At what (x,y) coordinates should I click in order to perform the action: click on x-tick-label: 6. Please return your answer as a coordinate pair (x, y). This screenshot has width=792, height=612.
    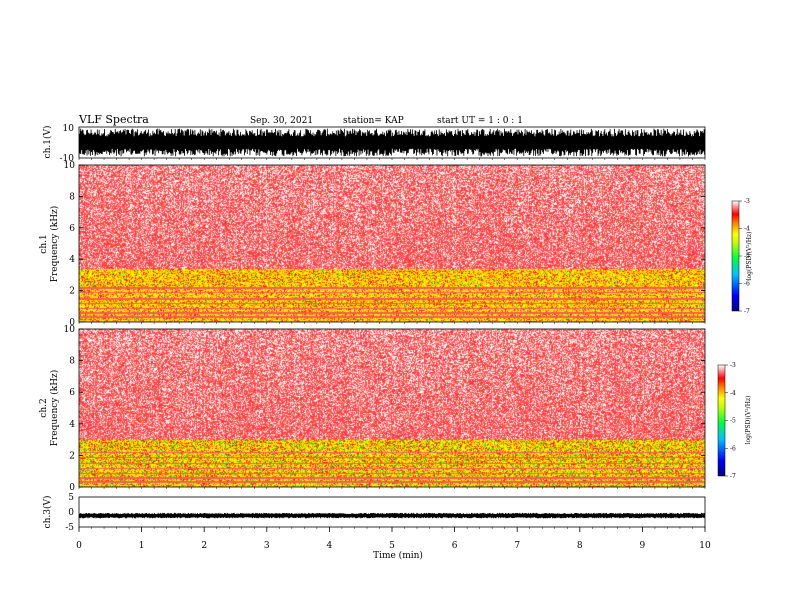
    Looking at the image, I should click on (455, 546).